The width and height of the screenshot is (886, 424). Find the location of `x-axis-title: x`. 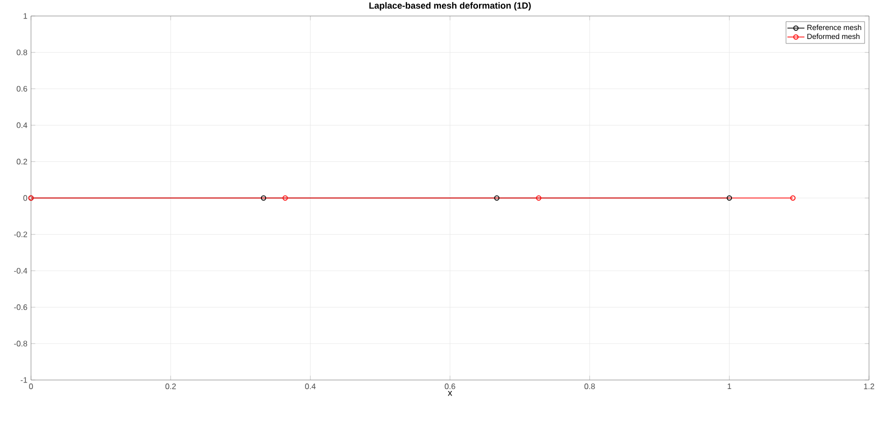

x-axis-title: x is located at coordinates (450, 393).